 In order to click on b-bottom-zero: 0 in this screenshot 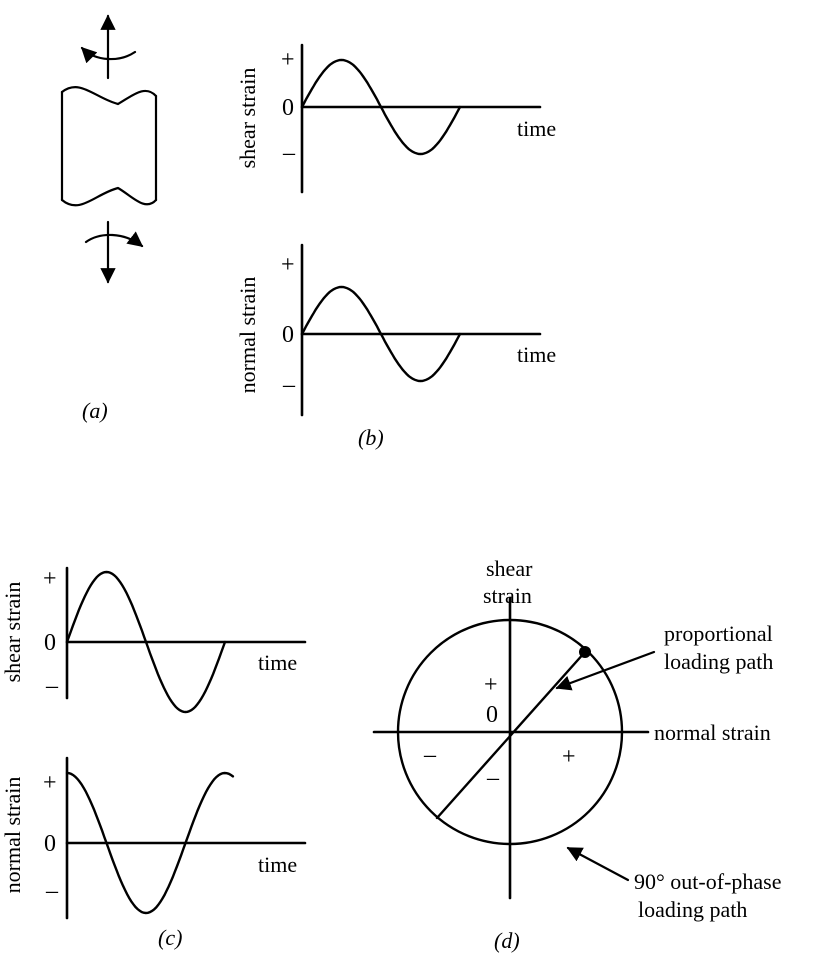, I will do `click(288, 335)`.